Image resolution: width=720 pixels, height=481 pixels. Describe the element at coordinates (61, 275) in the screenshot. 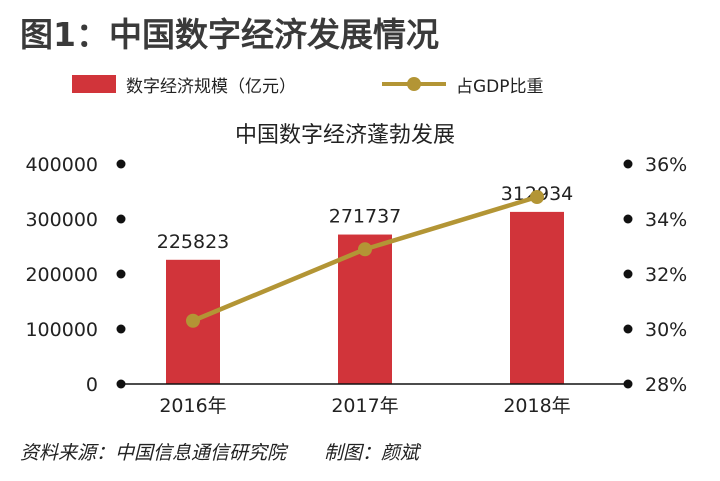

I see `left-axis-tick-label: 200000` at that location.